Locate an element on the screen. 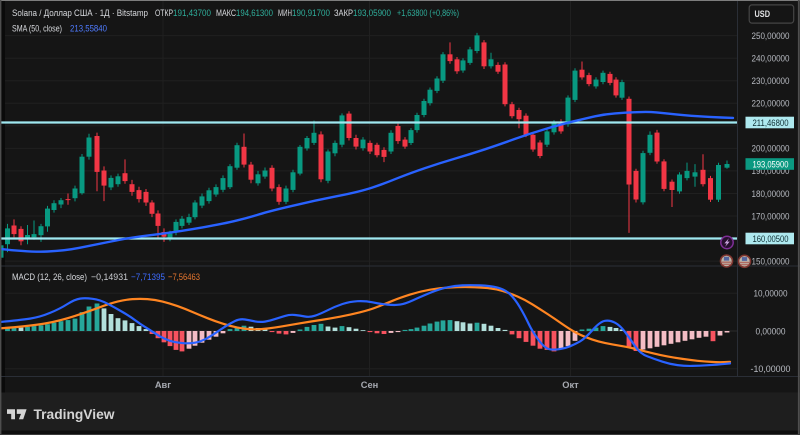 This screenshot has height=435, width=800. svg-text: 213,55840 is located at coordinates (88, 29).